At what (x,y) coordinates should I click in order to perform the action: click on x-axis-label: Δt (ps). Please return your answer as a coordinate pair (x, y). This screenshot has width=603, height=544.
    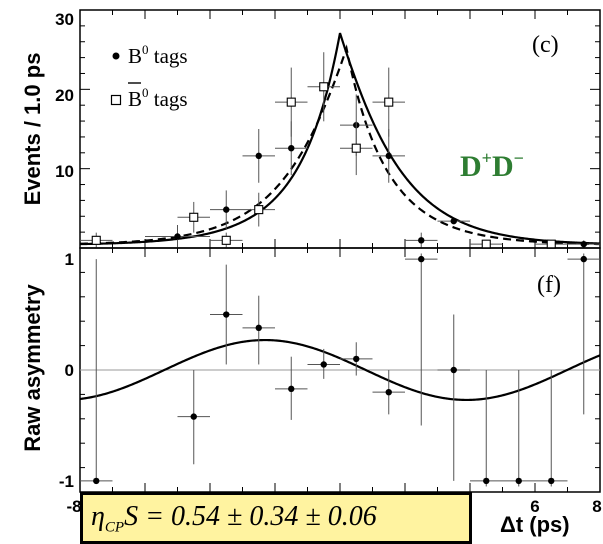
    Looking at the image, I should click on (535, 524).